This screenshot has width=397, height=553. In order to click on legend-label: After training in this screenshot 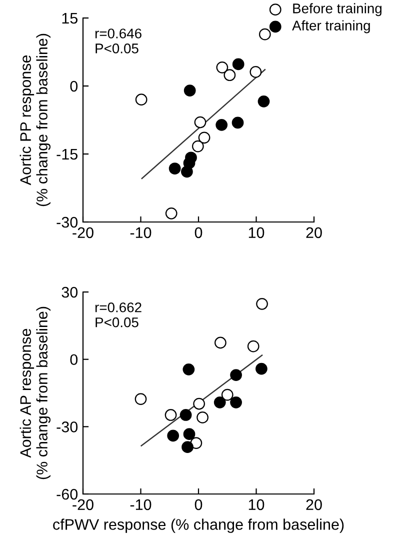, I will do `click(331, 27)`.